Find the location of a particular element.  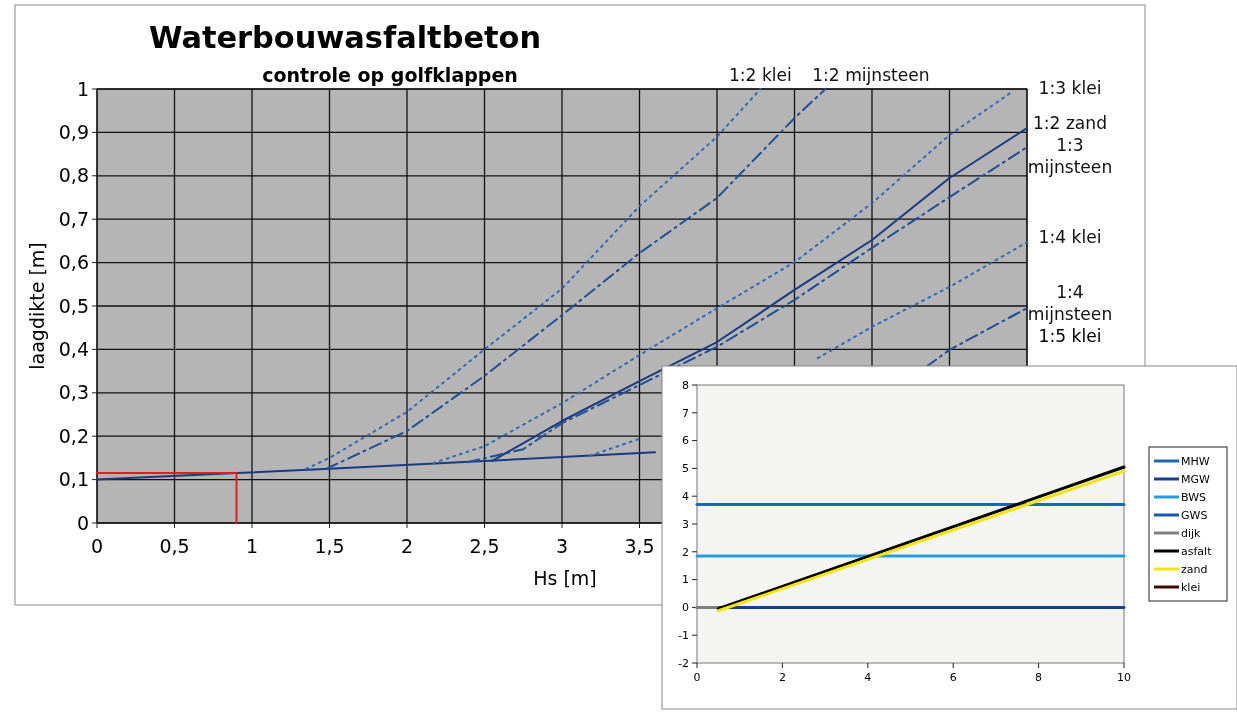

y-tick-label: 7 is located at coordinates (685, 413).